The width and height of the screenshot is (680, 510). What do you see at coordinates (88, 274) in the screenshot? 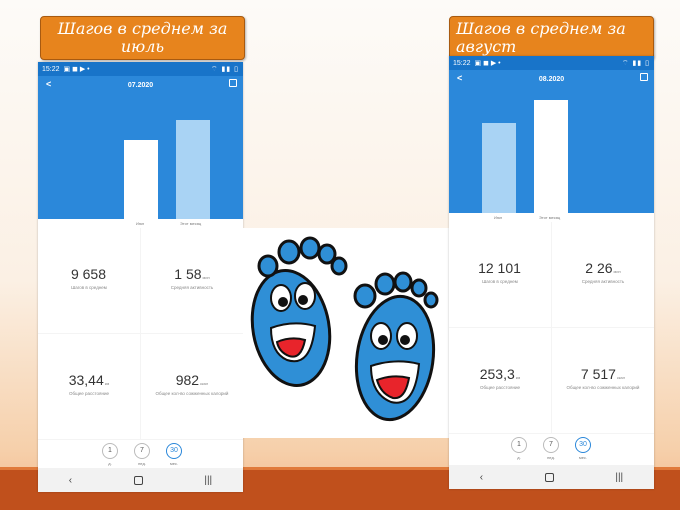
I see `stat-value: 9 658` at bounding box center [88, 274].